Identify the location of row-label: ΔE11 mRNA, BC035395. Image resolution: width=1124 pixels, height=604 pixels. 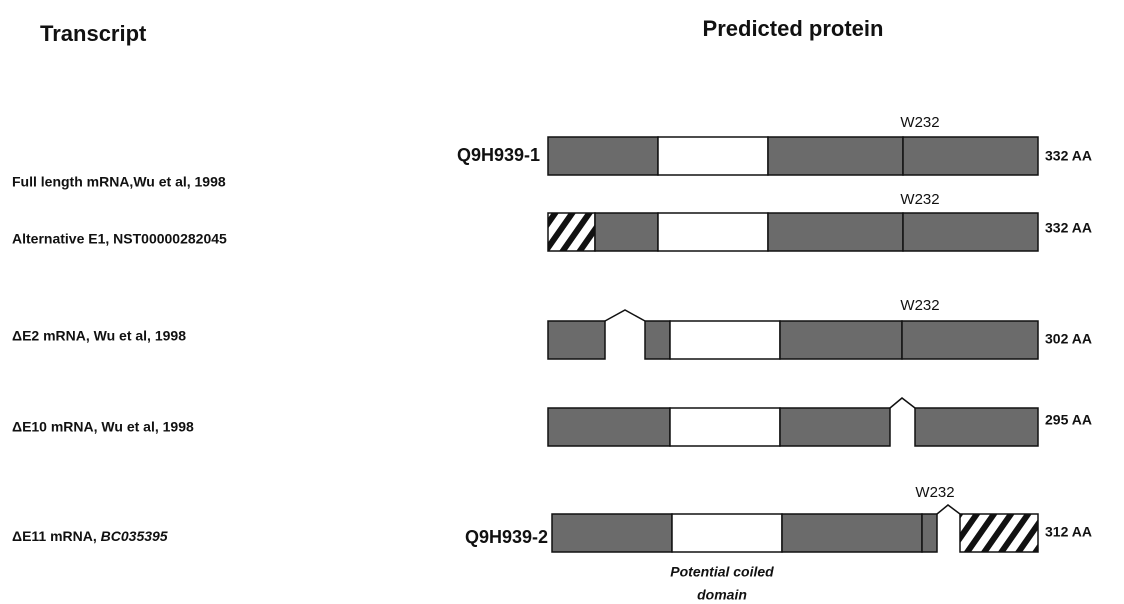
(90, 536).